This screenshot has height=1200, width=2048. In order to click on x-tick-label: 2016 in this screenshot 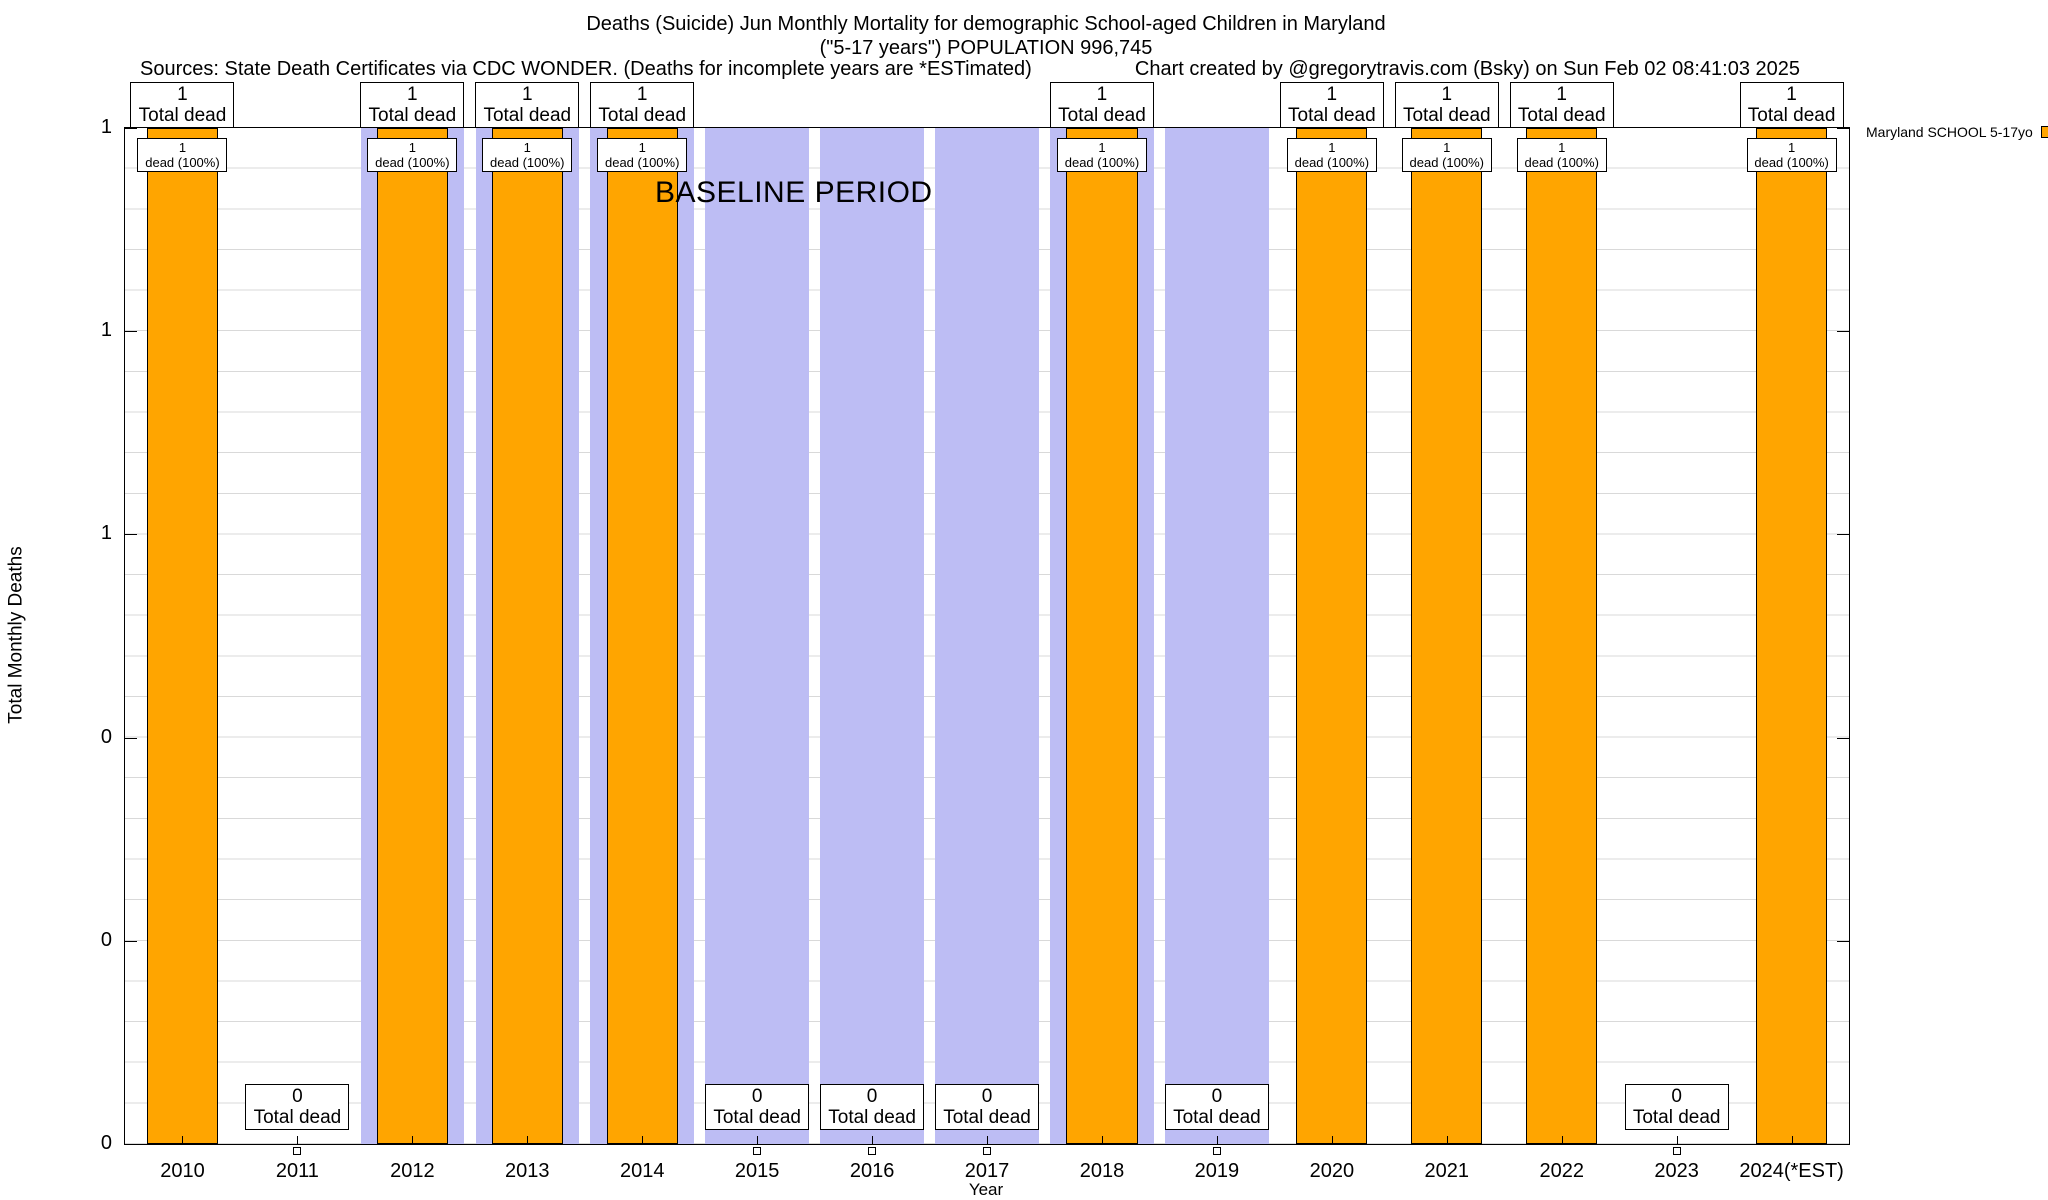, I will do `click(872, 1171)`.